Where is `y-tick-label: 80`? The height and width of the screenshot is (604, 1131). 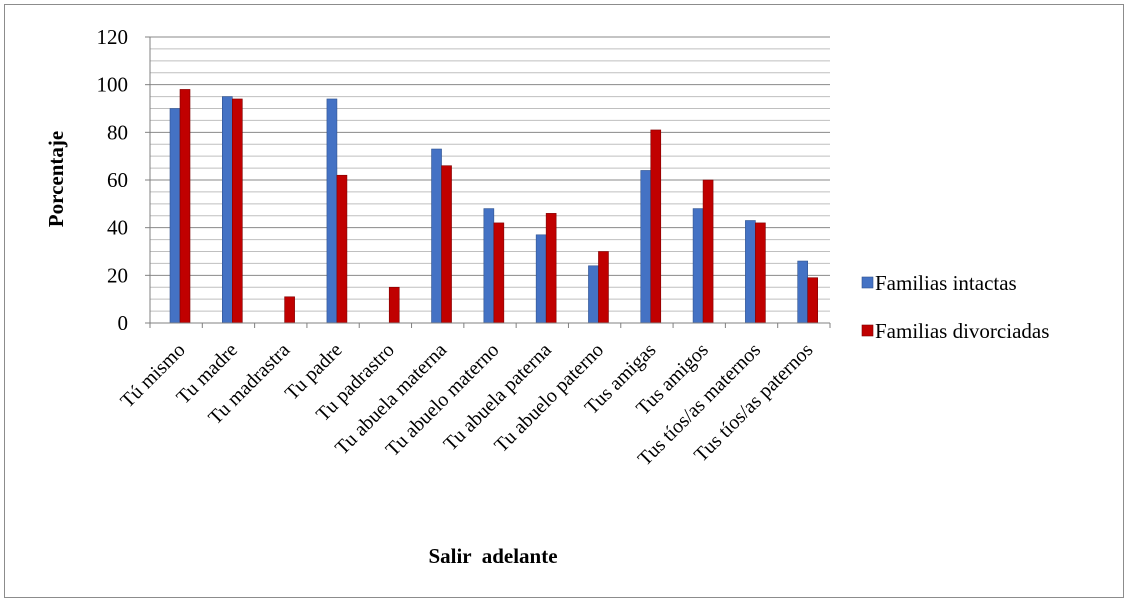 y-tick-label: 80 is located at coordinates (117, 132).